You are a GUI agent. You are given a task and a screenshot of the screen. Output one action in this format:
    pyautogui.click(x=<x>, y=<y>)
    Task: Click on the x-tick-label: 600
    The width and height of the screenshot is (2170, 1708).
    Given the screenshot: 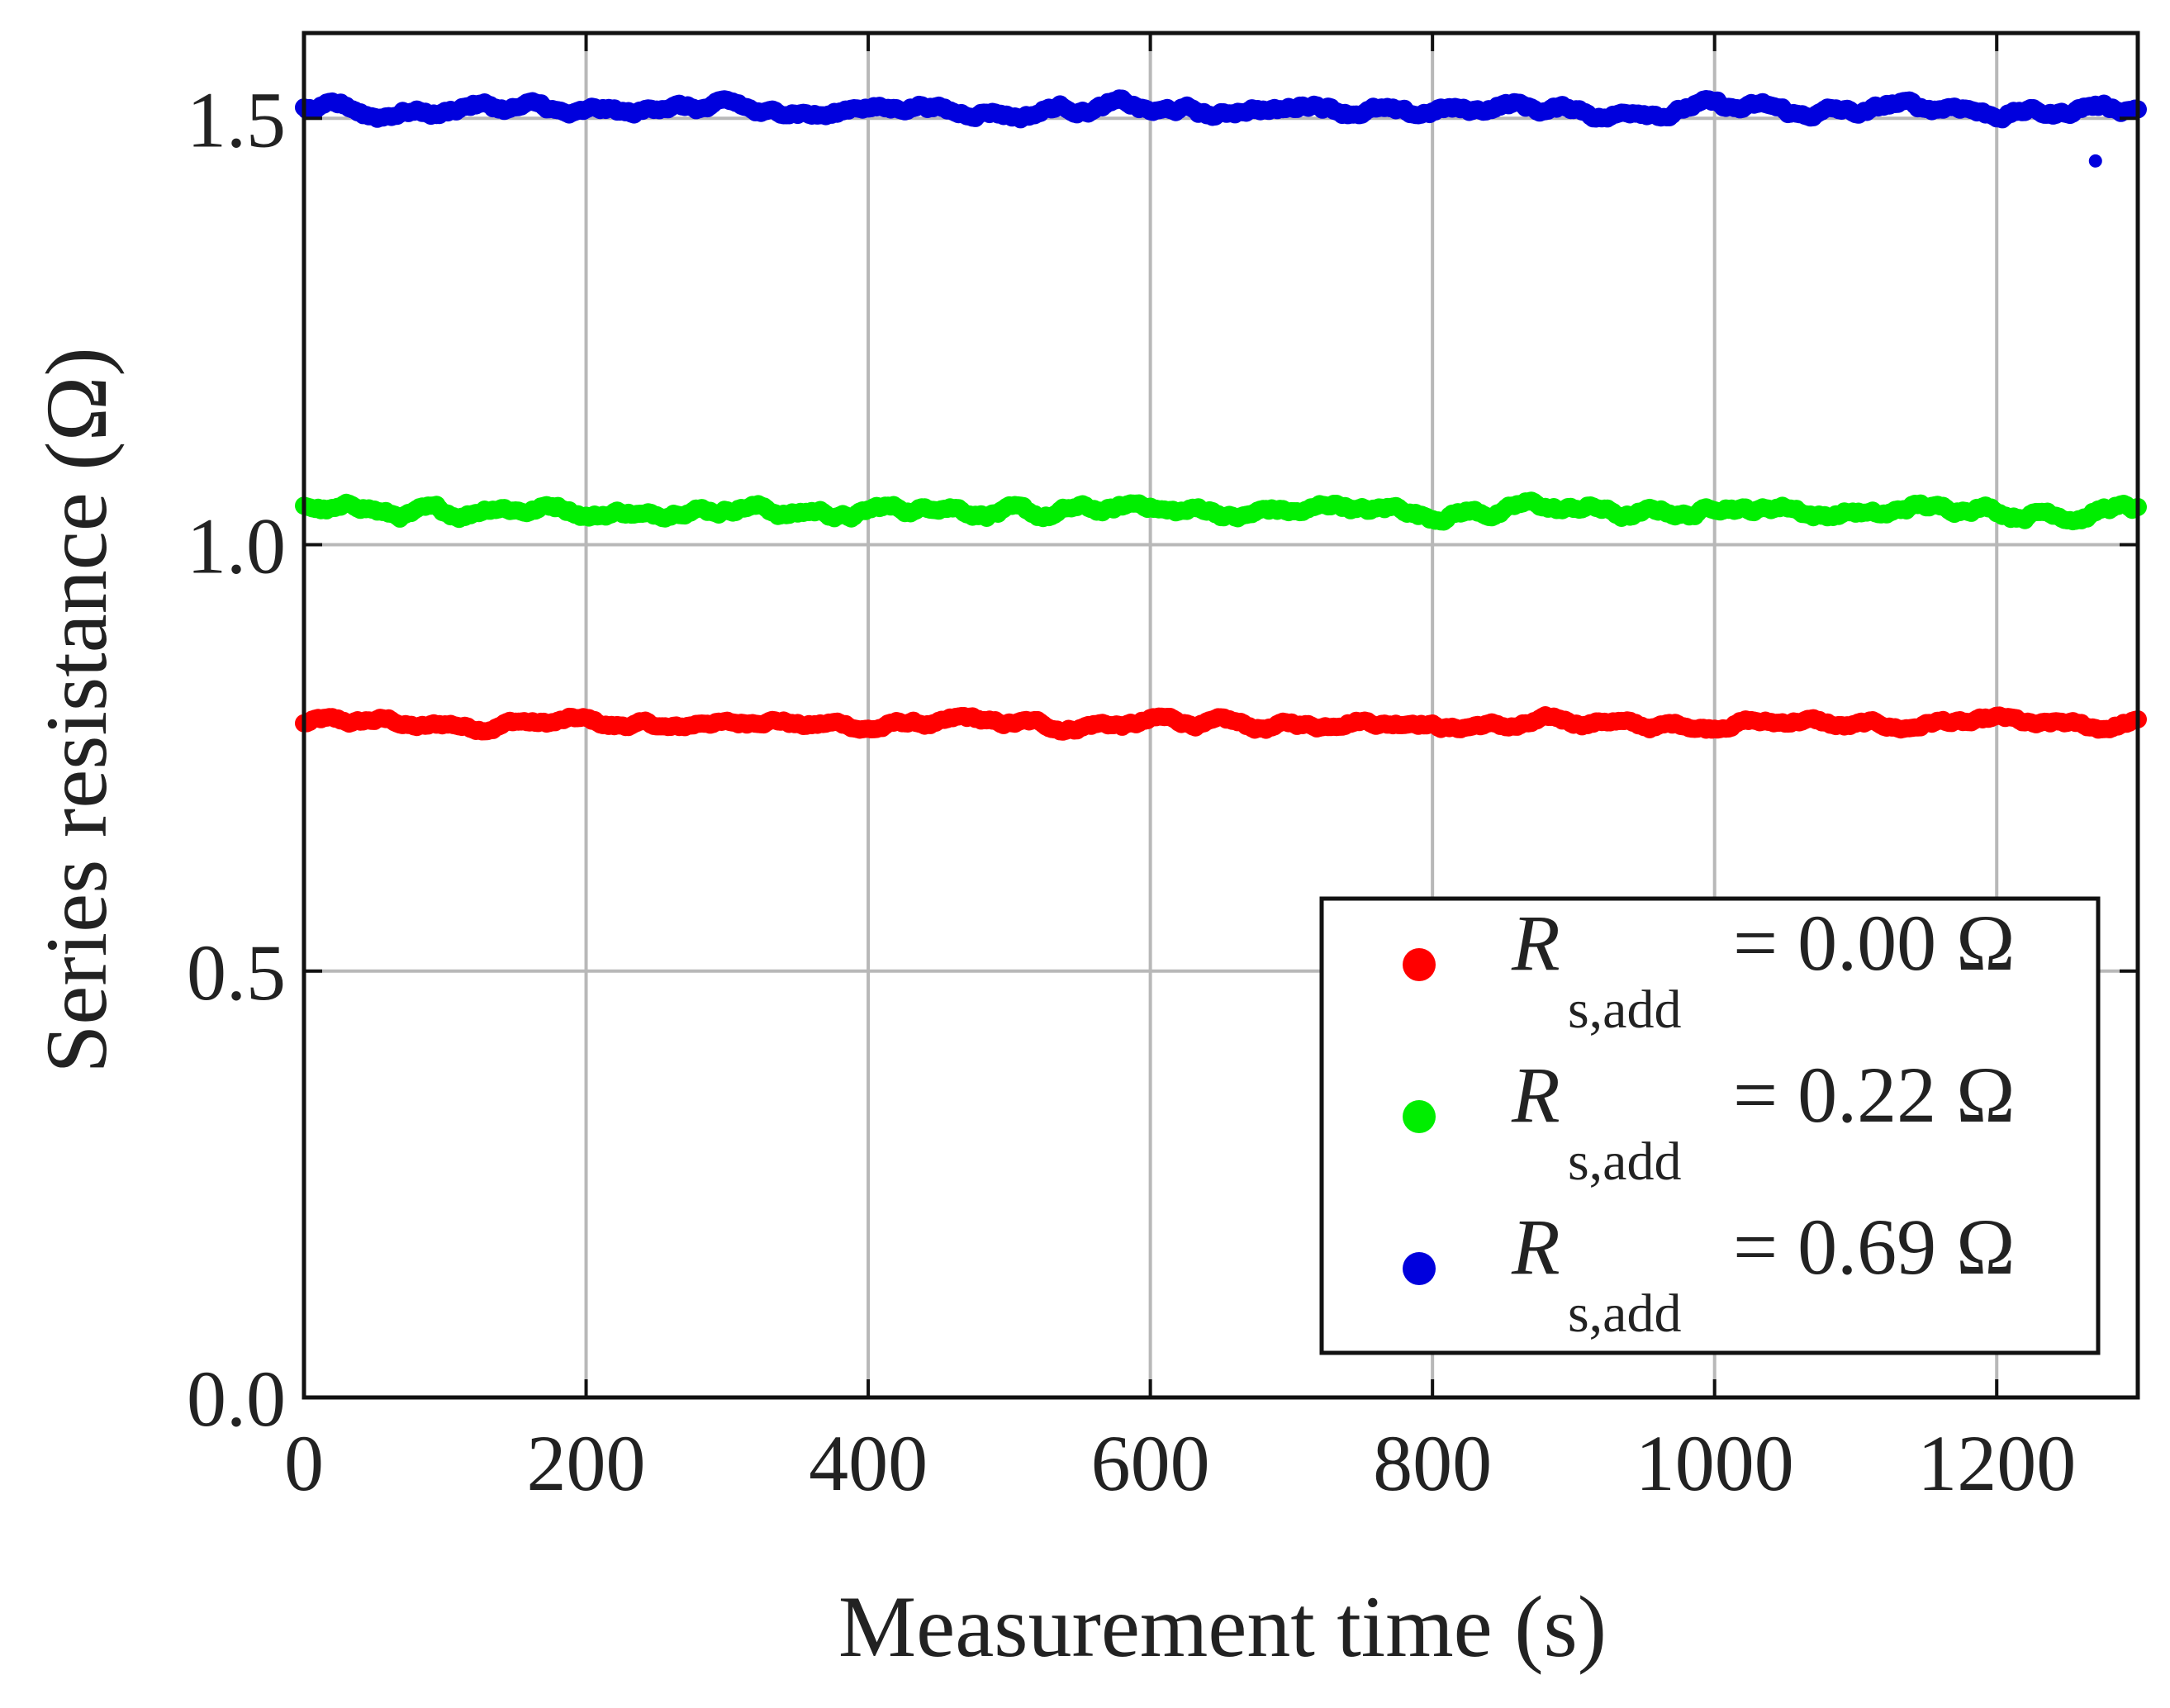 What is the action you would take?
    pyautogui.click(x=1151, y=1463)
    